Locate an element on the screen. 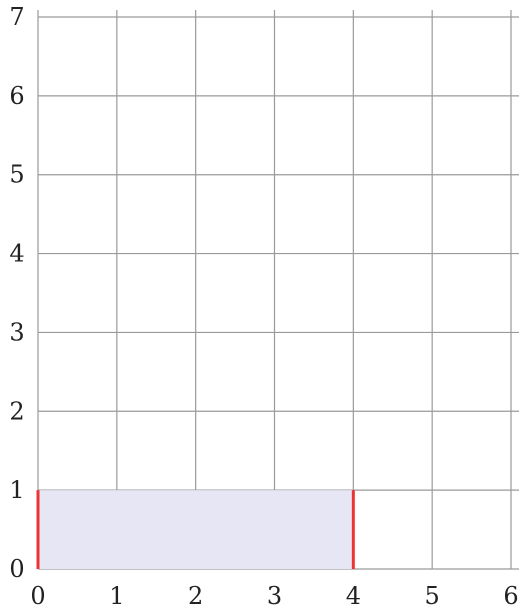 The width and height of the screenshot is (527, 612). shaded-regions is located at coordinates (196, 529).